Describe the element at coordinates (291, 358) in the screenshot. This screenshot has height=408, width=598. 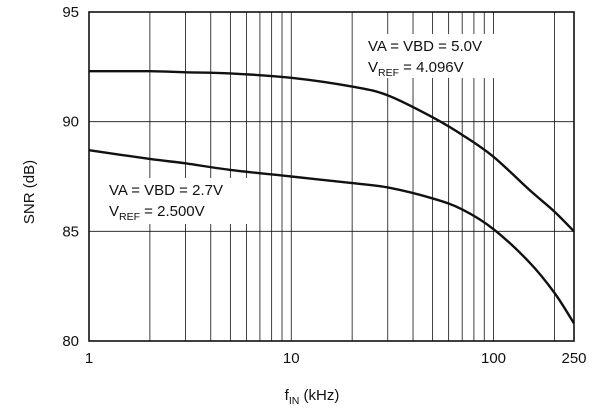
I see `x-tick-label: 10` at that location.